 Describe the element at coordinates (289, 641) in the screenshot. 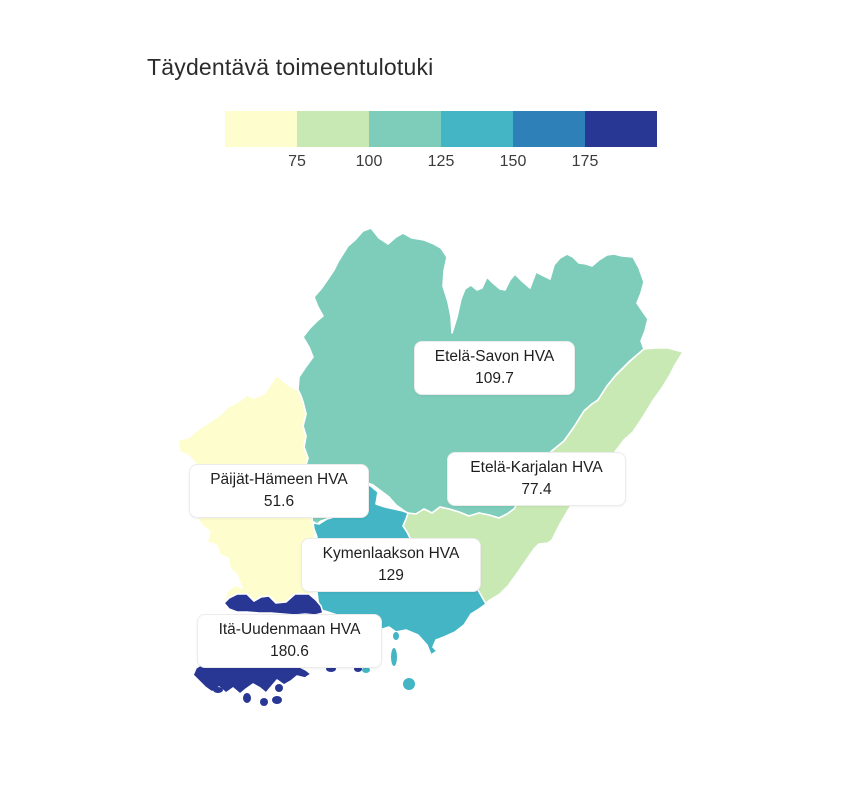

I see `map-label-ita-uusimaa: Itä-Uudenmaan HVA 180.6` at that location.